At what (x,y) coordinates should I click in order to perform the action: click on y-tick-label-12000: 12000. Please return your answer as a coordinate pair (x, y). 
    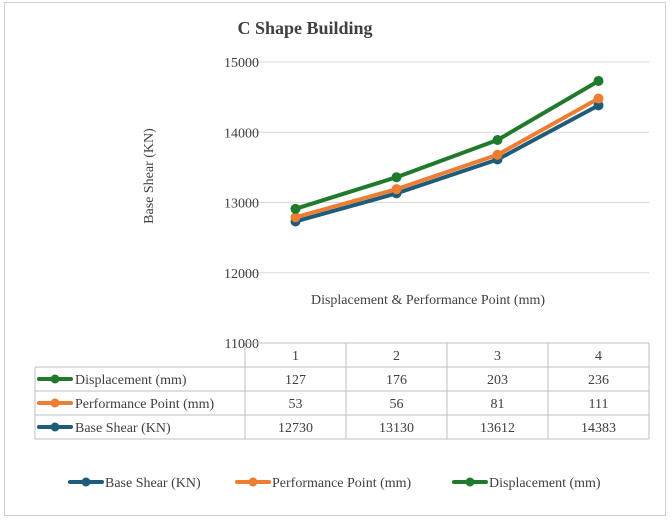
    Looking at the image, I should click on (241, 274).